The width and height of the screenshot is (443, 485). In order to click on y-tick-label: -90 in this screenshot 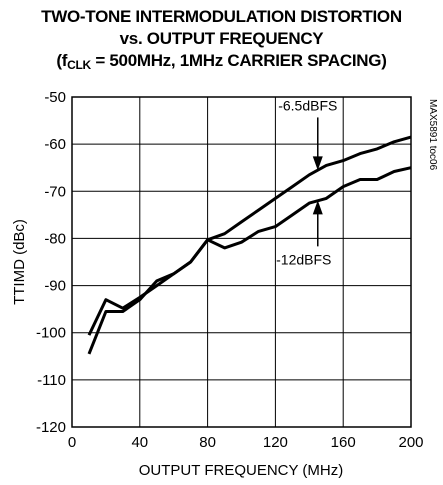, I will do `click(55, 286)`.